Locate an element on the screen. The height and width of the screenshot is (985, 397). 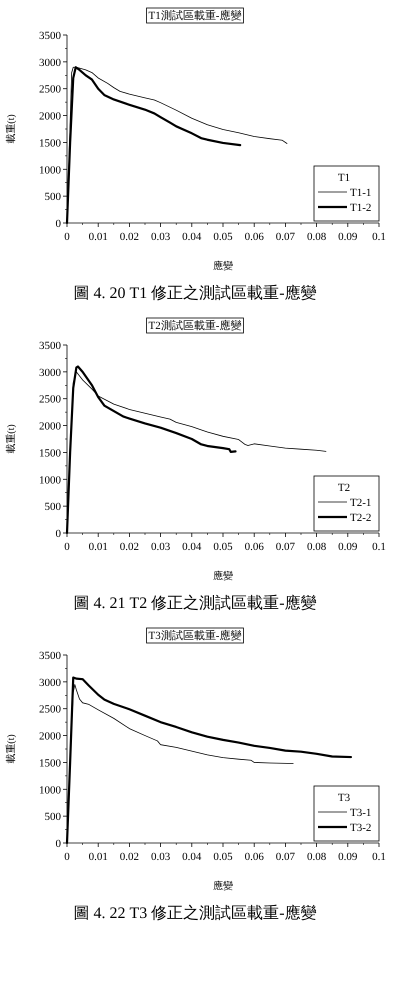
legend-label: T3-1 is located at coordinates (361, 813).